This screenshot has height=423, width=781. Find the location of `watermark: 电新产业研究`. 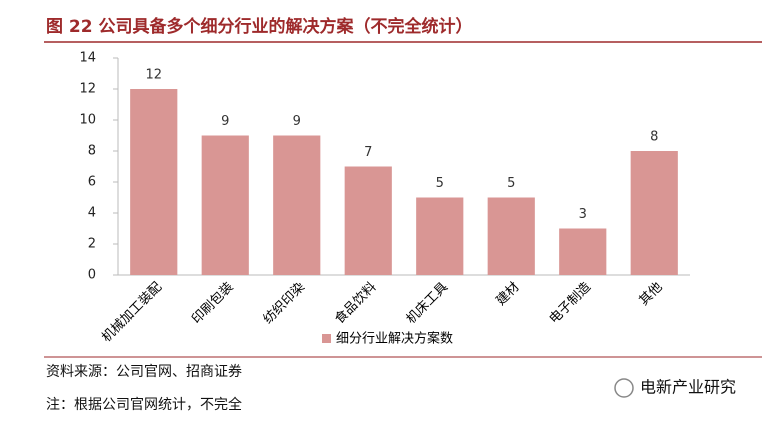

watermark: 电新产业研究 is located at coordinates (688, 387).